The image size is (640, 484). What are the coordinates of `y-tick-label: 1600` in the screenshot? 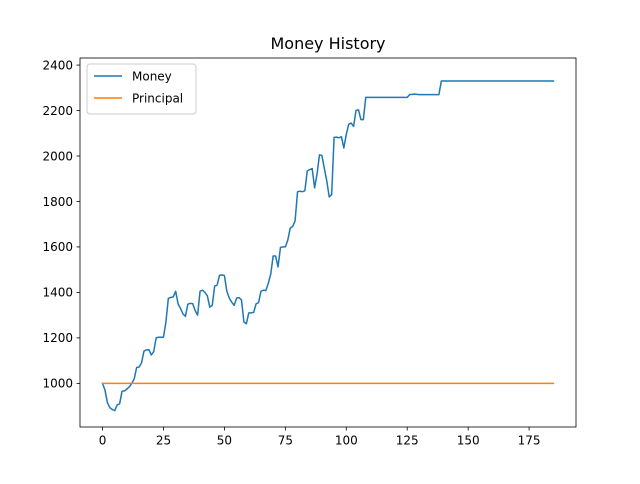 It's located at (57, 247).